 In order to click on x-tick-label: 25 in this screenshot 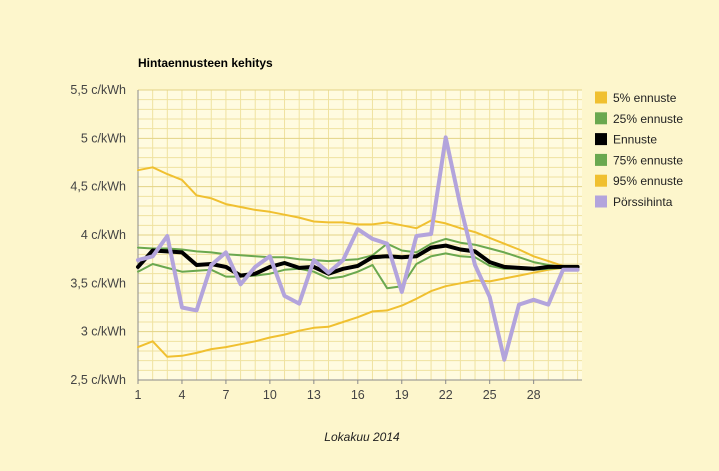, I will do `click(490, 395)`.